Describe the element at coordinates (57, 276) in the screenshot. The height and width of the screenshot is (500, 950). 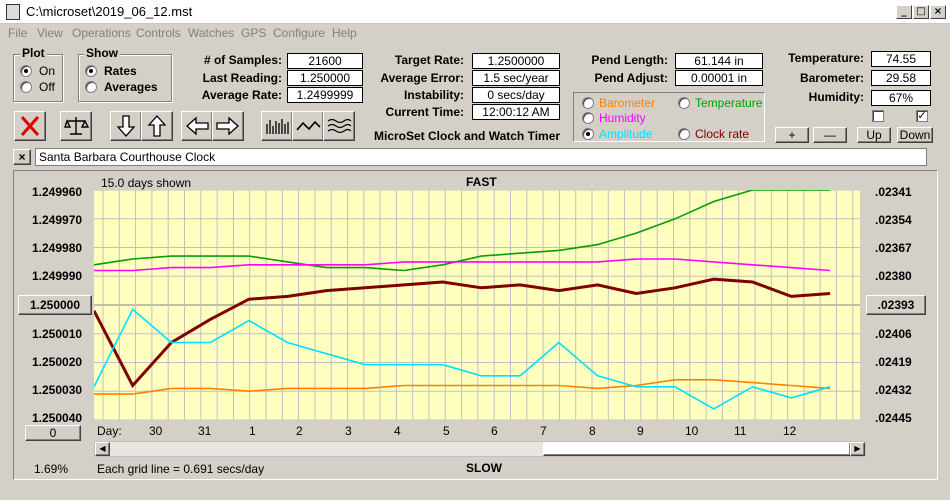
I see `left-tick-label: 1.249990` at that location.